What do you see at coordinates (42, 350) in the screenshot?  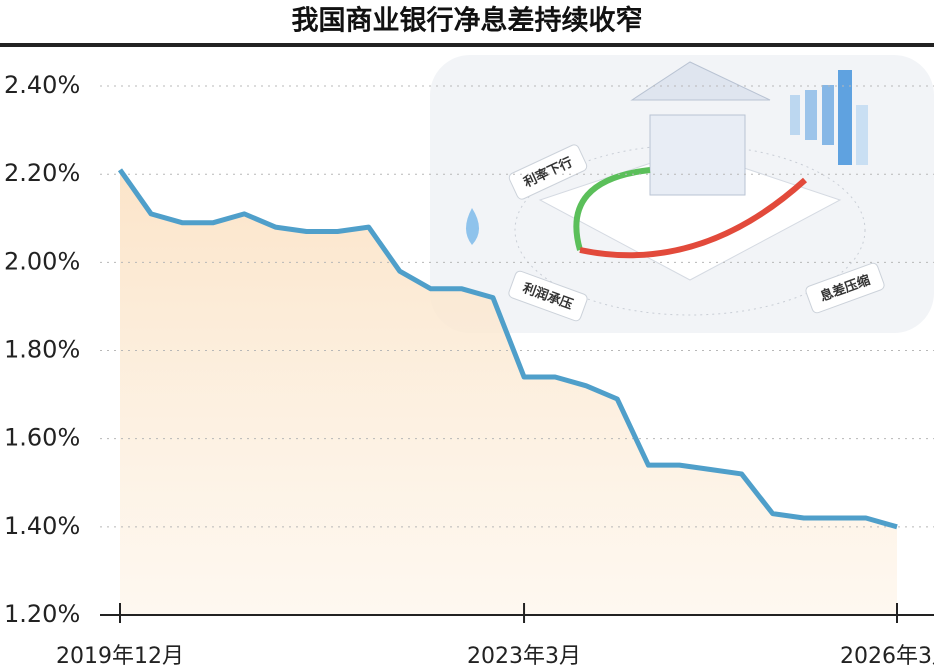 I see `y-tick-label: 1.80%` at bounding box center [42, 350].